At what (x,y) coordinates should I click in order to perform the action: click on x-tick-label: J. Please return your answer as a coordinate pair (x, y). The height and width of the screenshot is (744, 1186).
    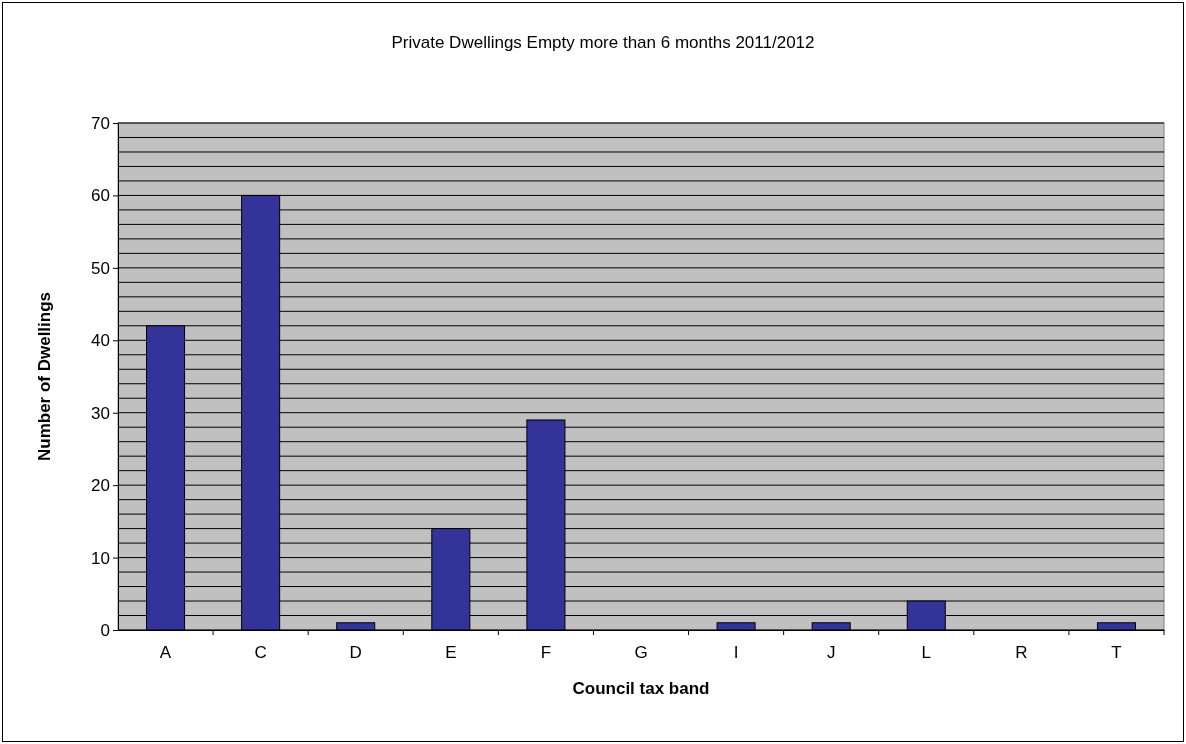
    Looking at the image, I should click on (831, 653).